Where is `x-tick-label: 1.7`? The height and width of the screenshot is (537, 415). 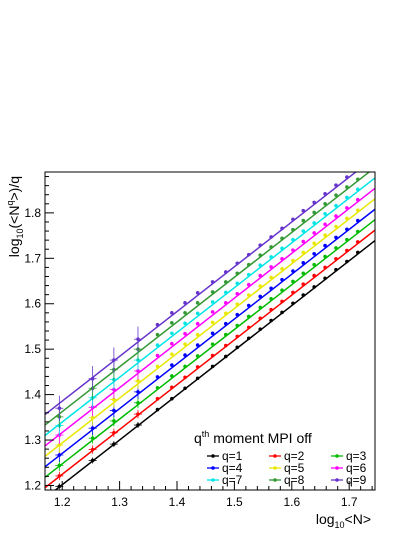
x-tick-label: 1.7 is located at coordinates (349, 502).